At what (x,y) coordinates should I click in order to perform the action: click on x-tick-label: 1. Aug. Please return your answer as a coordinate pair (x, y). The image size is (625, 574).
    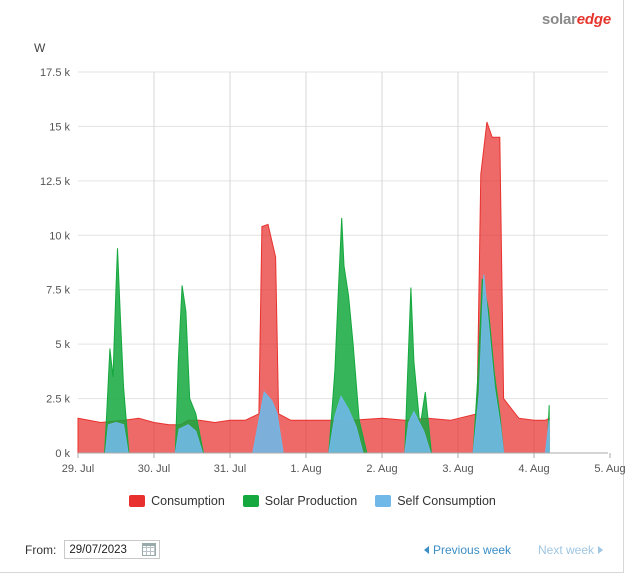
    Looking at the image, I should click on (305, 469).